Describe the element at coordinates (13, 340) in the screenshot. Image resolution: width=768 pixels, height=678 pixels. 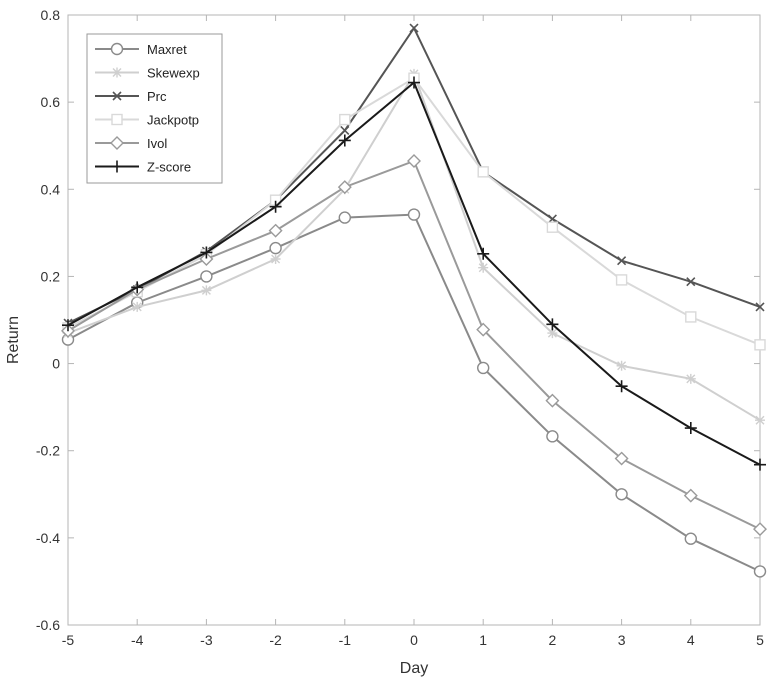
I see `y-axis-label: Return` at that location.